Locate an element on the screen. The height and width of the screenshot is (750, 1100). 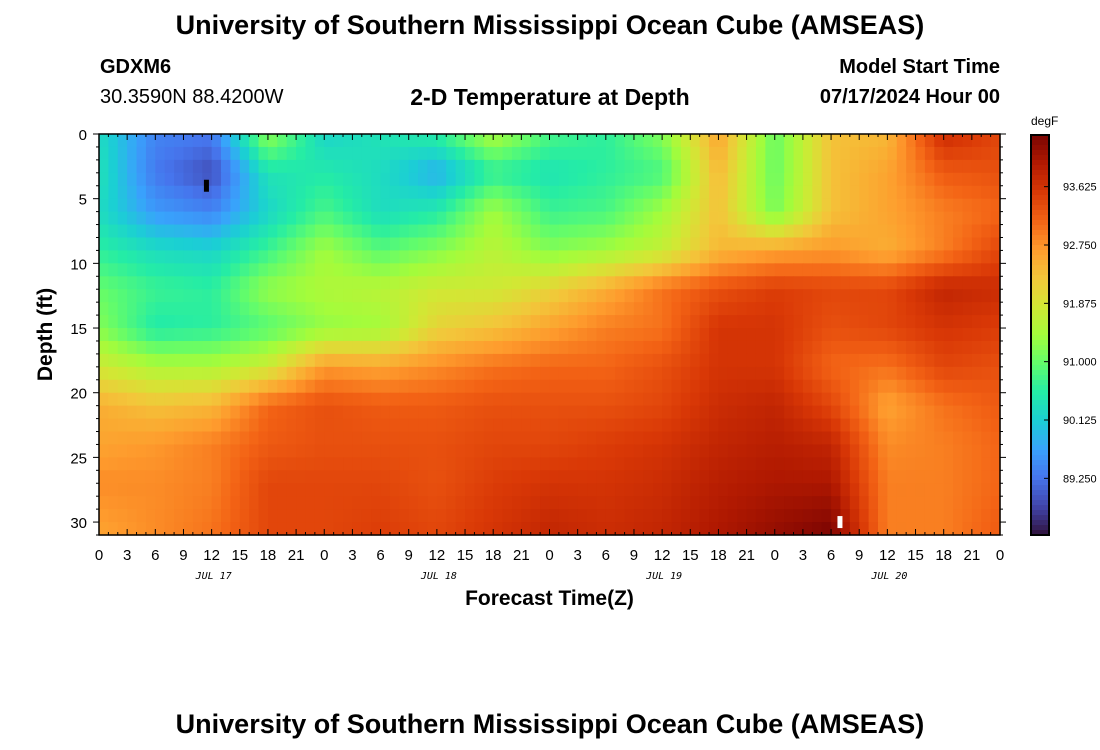
x-tick-label: 3 is located at coordinates (577, 555).